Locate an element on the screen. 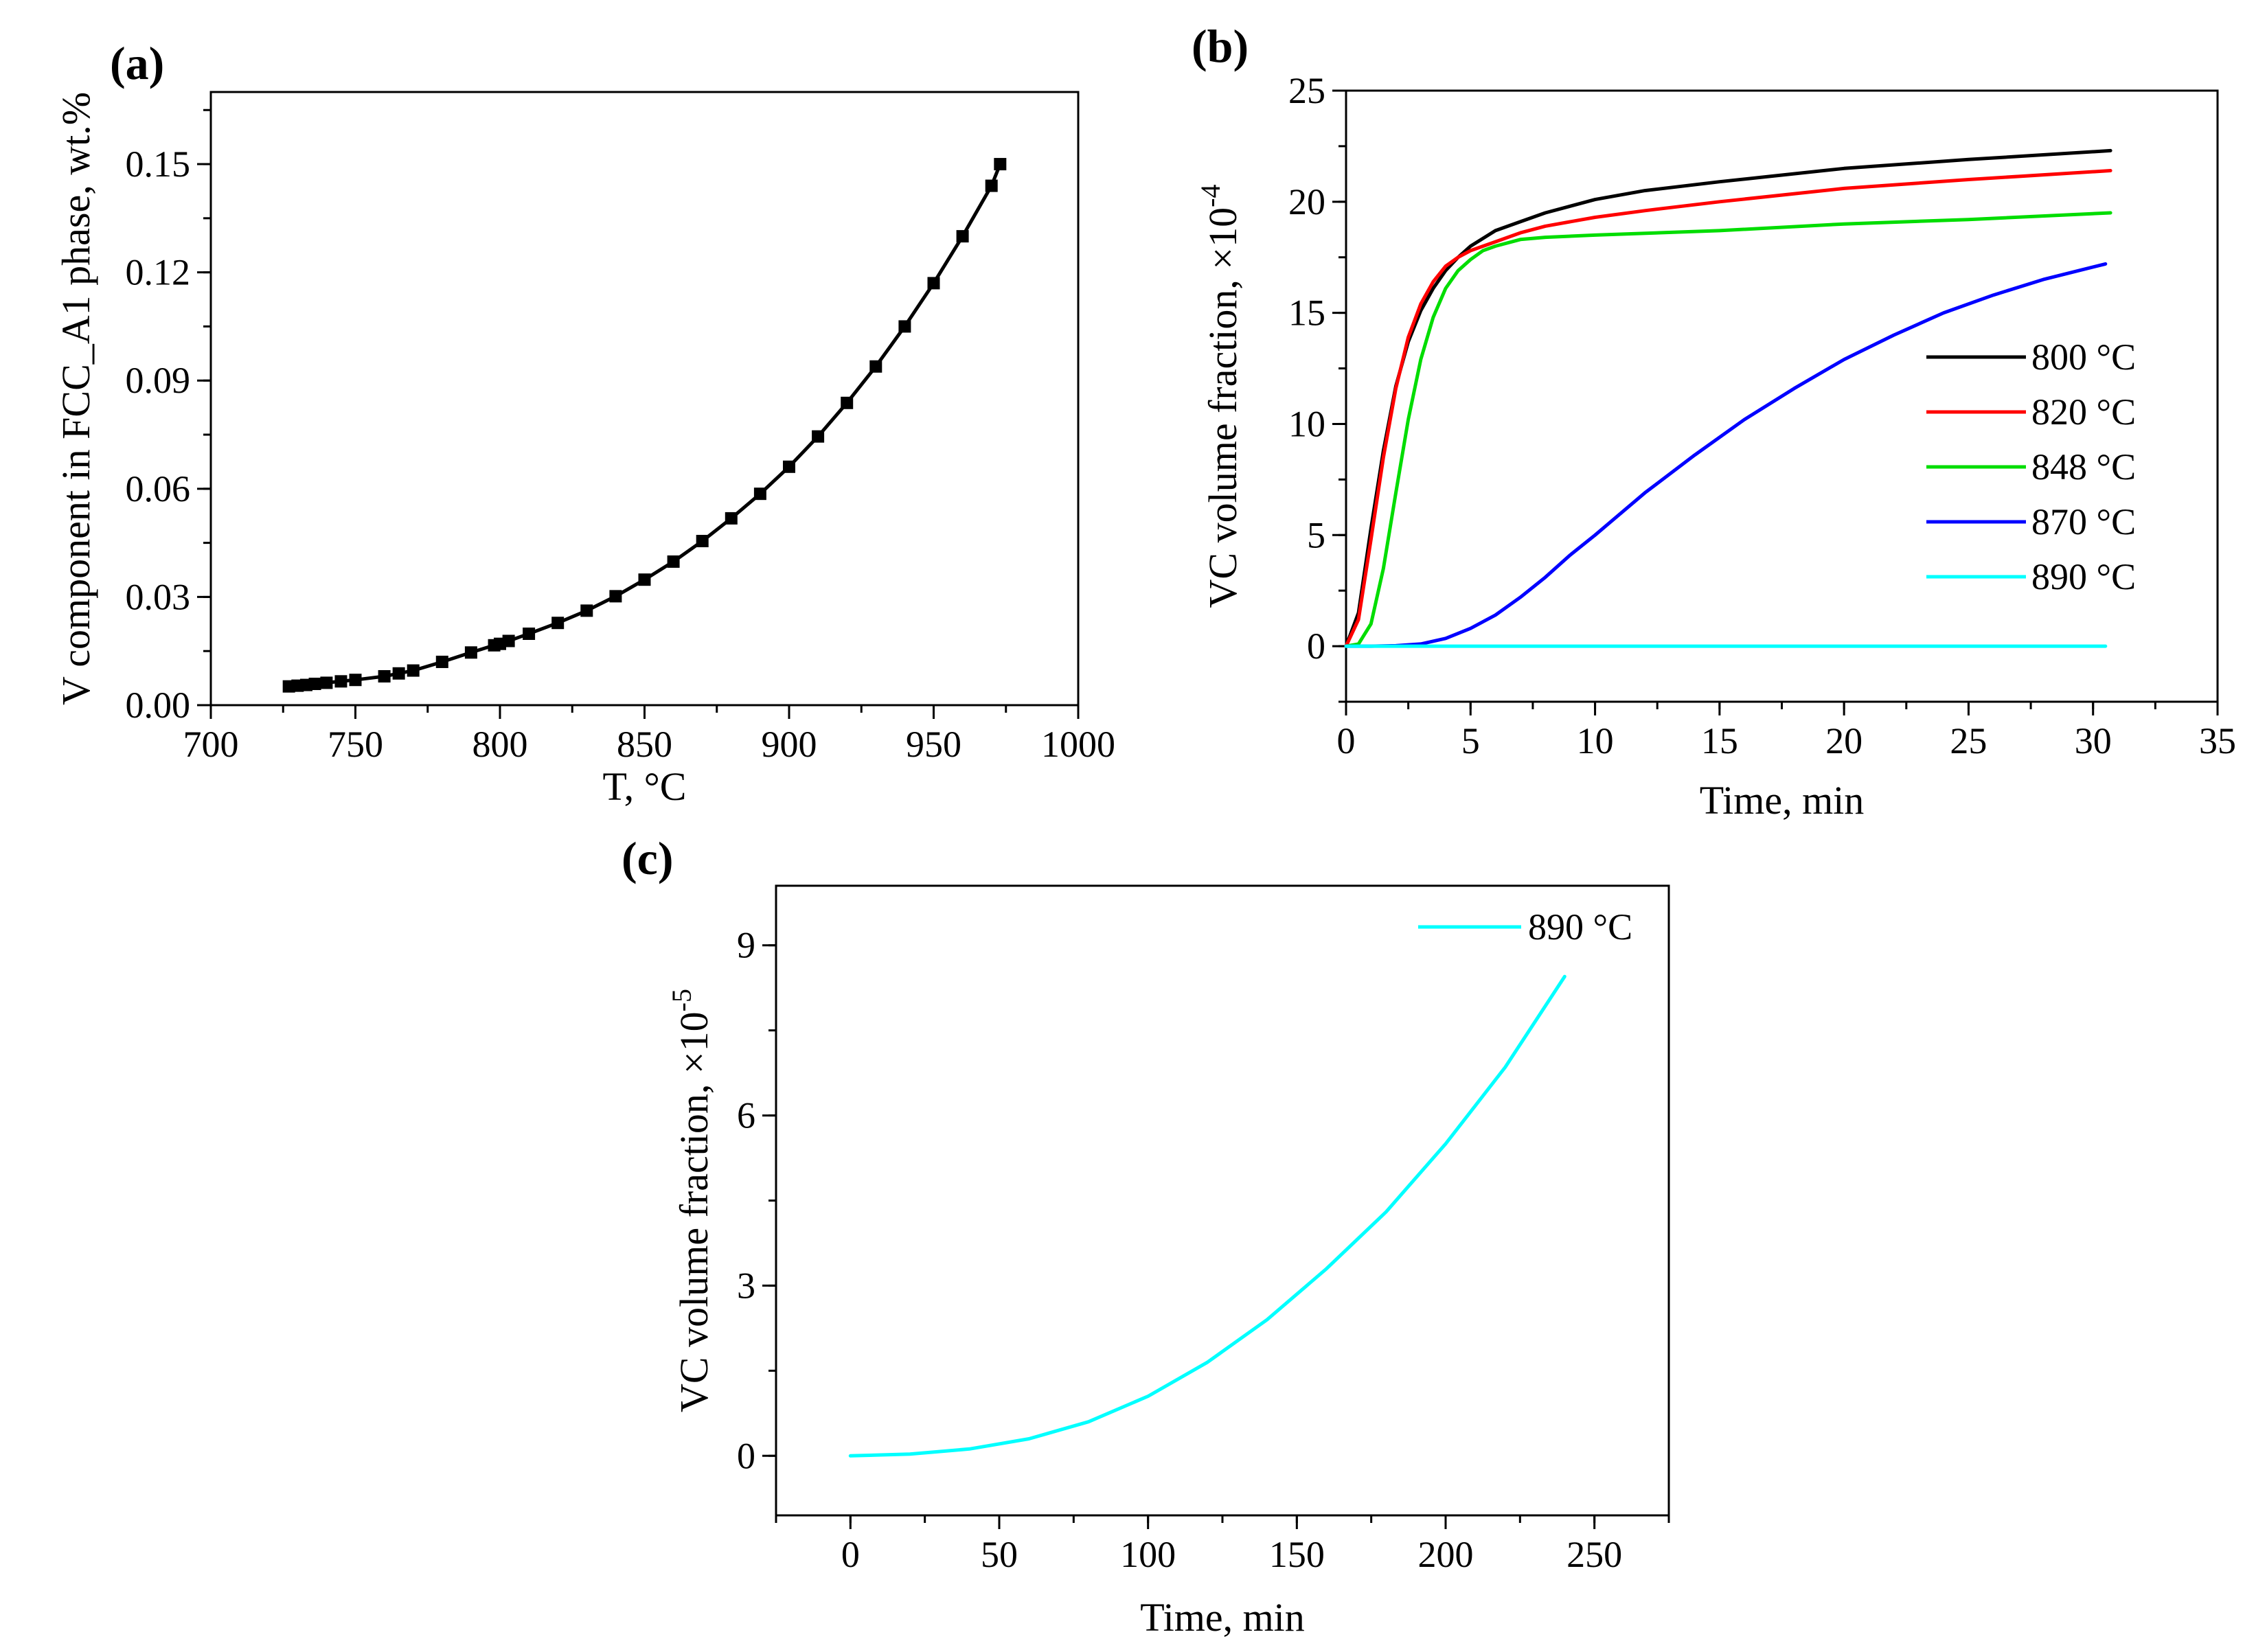  x-tick-label: 850 is located at coordinates (644, 744).